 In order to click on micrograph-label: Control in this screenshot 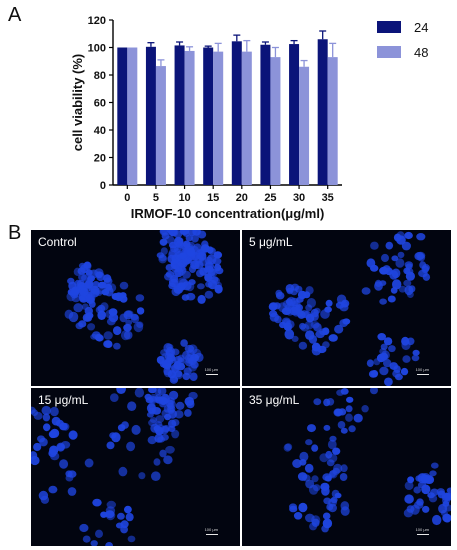, I will do `click(57, 242)`.